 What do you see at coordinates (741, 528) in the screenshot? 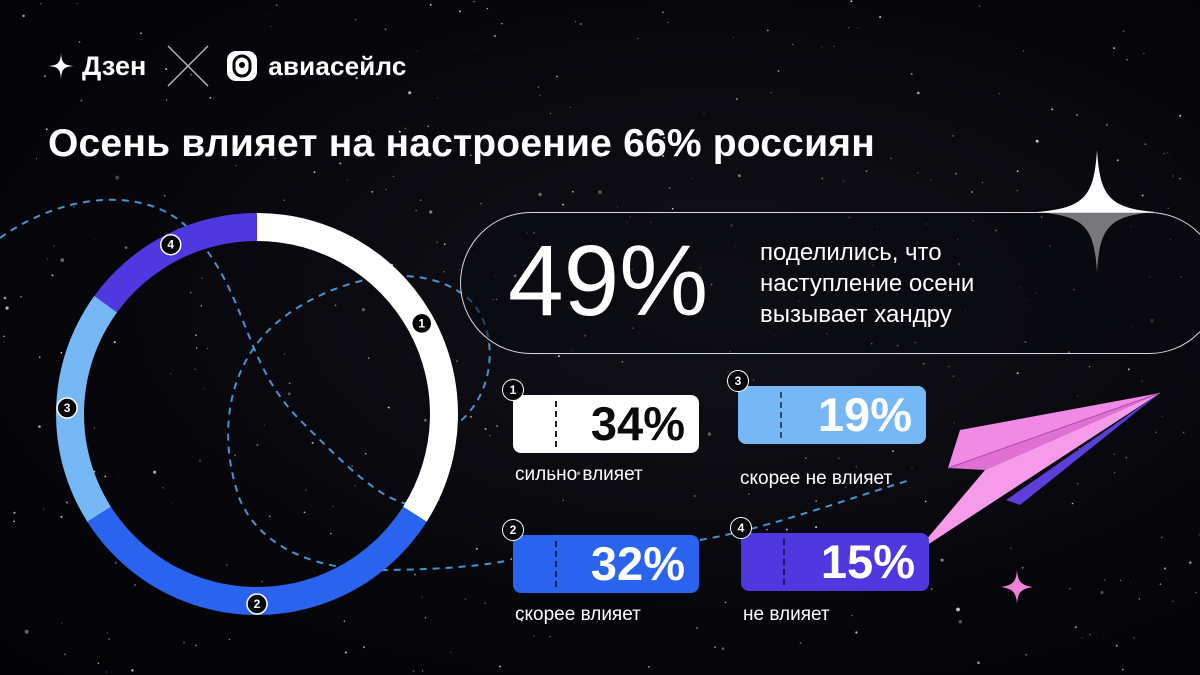
I see `legend-marker-4: 4` at bounding box center [741, 528].